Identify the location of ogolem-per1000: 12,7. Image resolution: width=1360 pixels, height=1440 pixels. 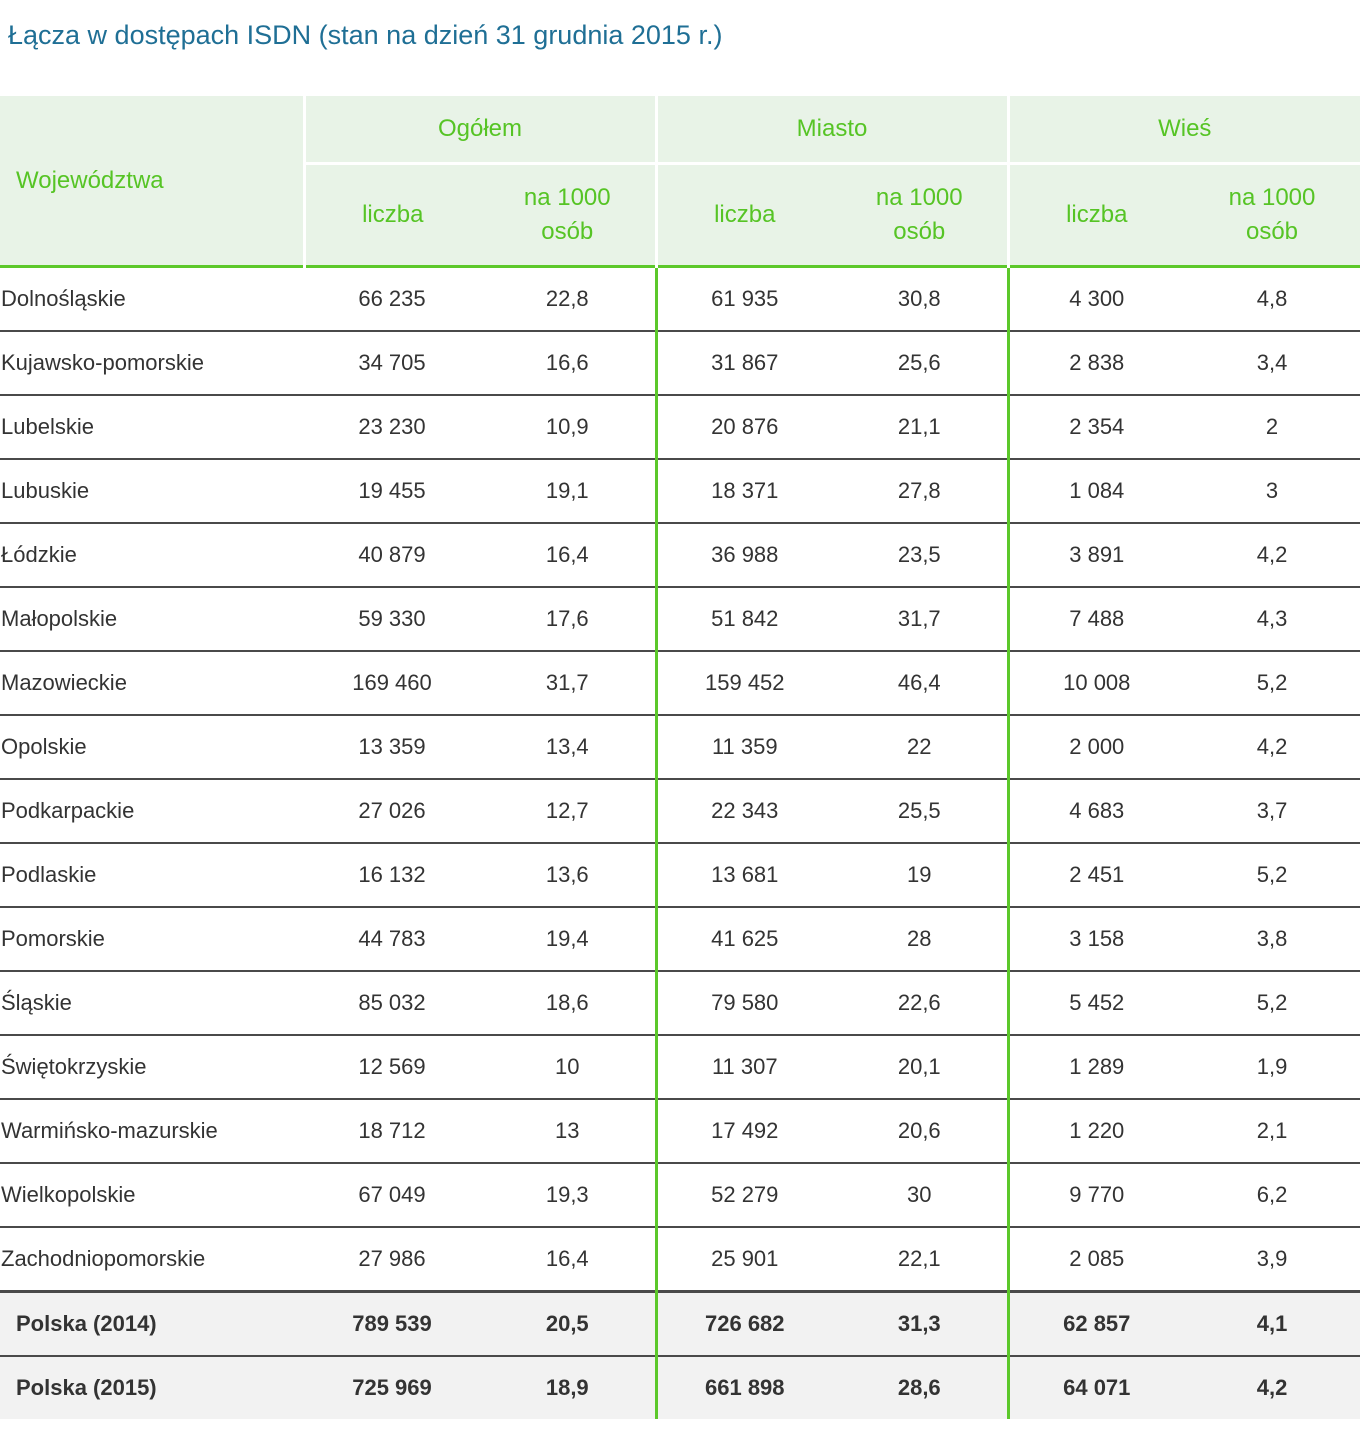
(568, 811).